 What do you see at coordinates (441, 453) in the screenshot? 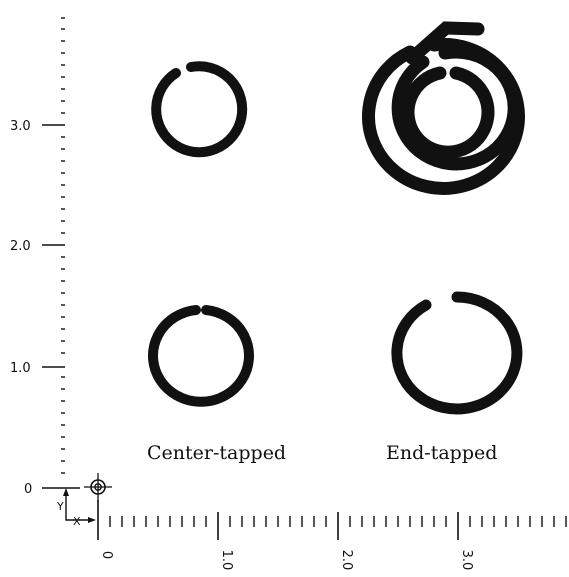
I see `caption-end-tapped: End-tapped` at bounding box center [441, 453].